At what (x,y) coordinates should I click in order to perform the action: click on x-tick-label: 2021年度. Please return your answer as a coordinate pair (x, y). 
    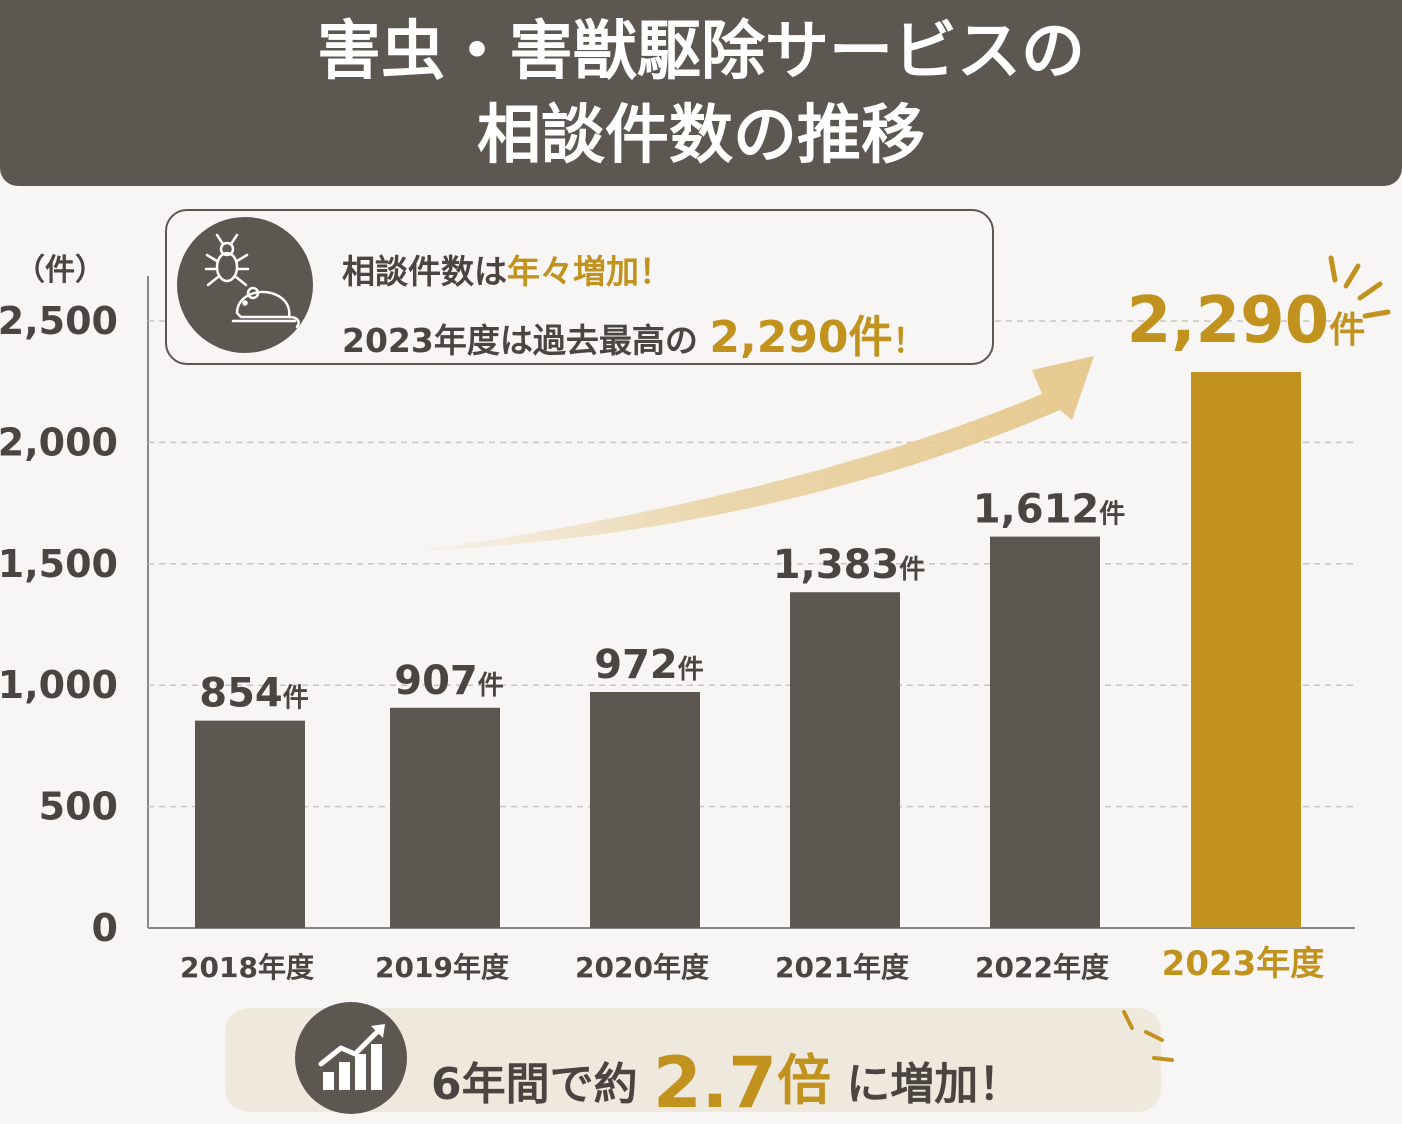
    Looking at the image, I should click on (842, 967).